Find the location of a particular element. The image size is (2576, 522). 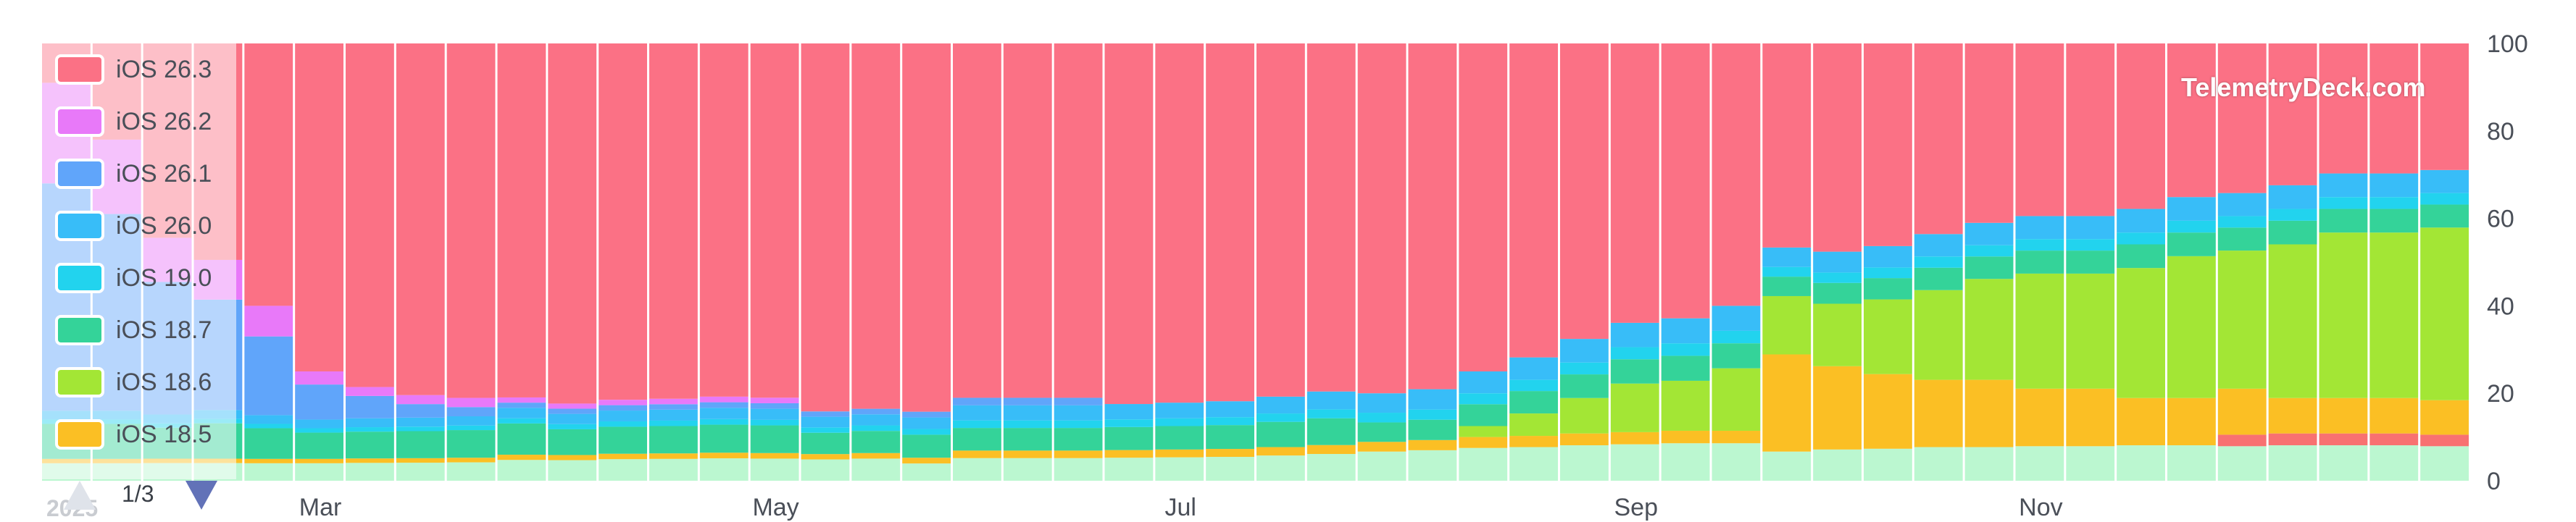

legend-item: iOS 26.2 is located at coordinates (133, 122).